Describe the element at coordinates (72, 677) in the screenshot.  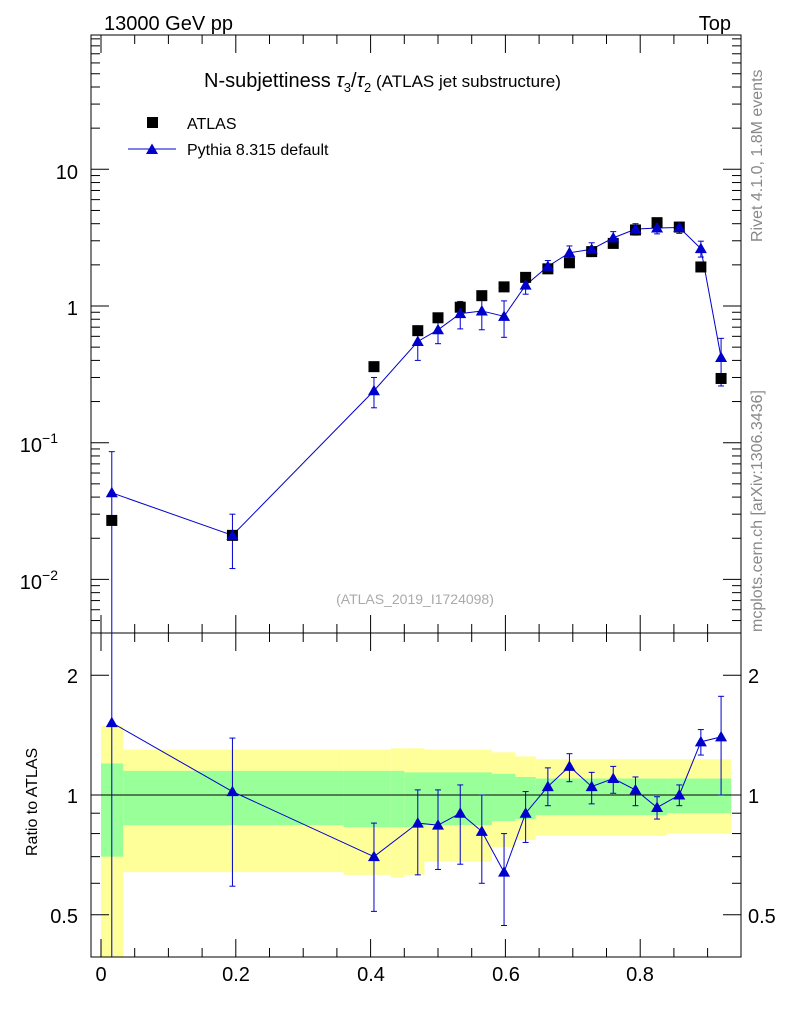
I see `ratio-y-tick-label-2: 2` at that location.